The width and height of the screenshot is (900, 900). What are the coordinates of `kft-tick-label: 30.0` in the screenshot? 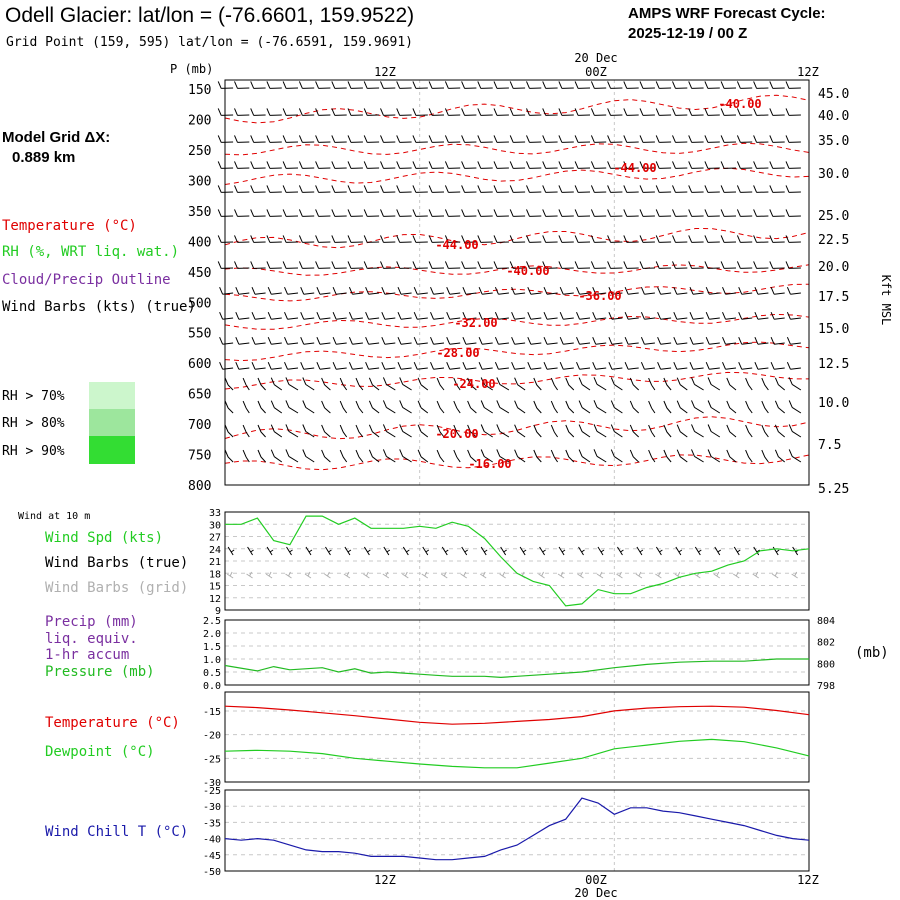 It's located at (833, 174).